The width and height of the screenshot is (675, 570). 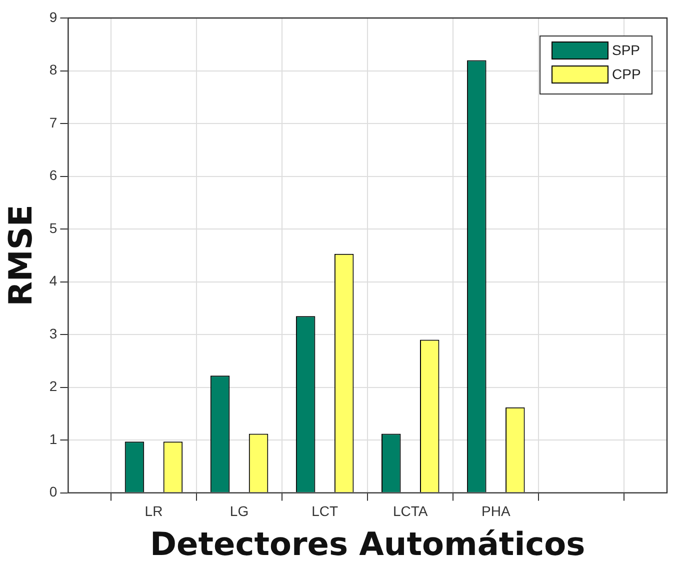 What do you see at coordinates (53, 280) in the screenshot?
I see `y-tick-label: 4` at bounding box center [53, 280].